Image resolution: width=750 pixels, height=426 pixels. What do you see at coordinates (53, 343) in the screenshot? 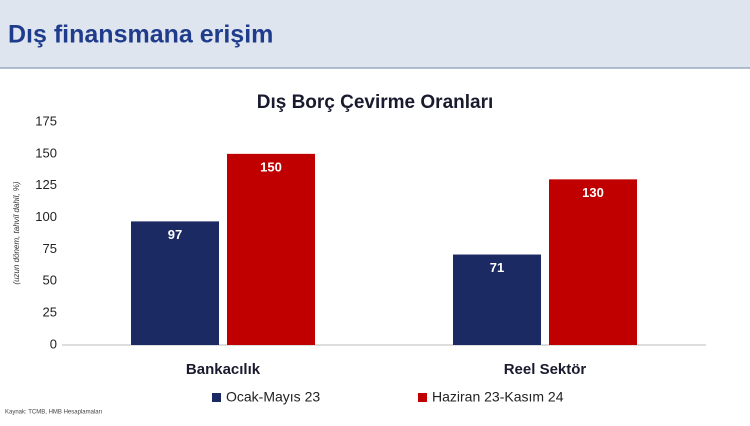
I see `y-tick-label: 0` at bounding box center [53, 343].